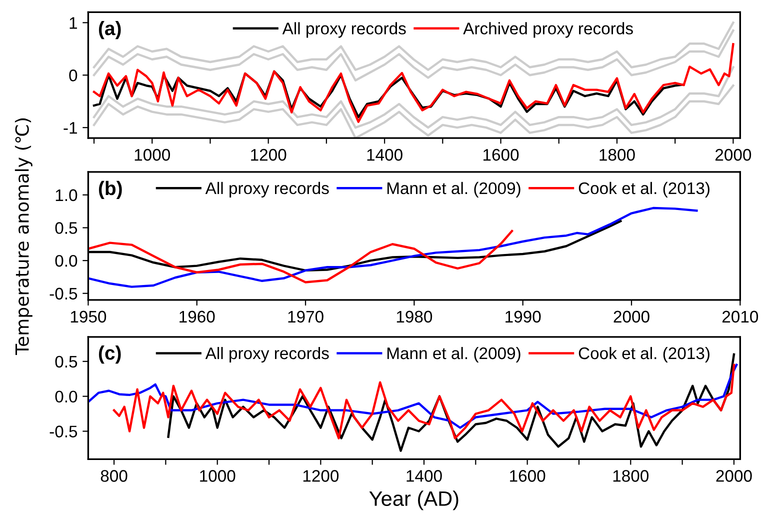 This screenshot has width=767, height=529. I want to click on x-tick-label: 1990, so click(523, 316).